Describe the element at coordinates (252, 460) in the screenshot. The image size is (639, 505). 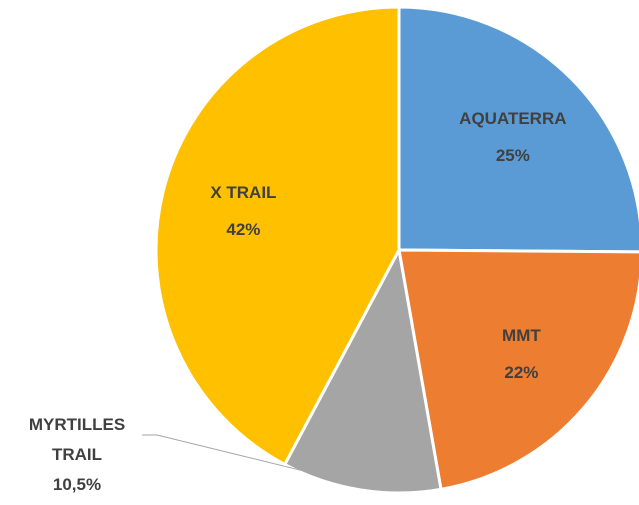
I see `leader-line` at that location.